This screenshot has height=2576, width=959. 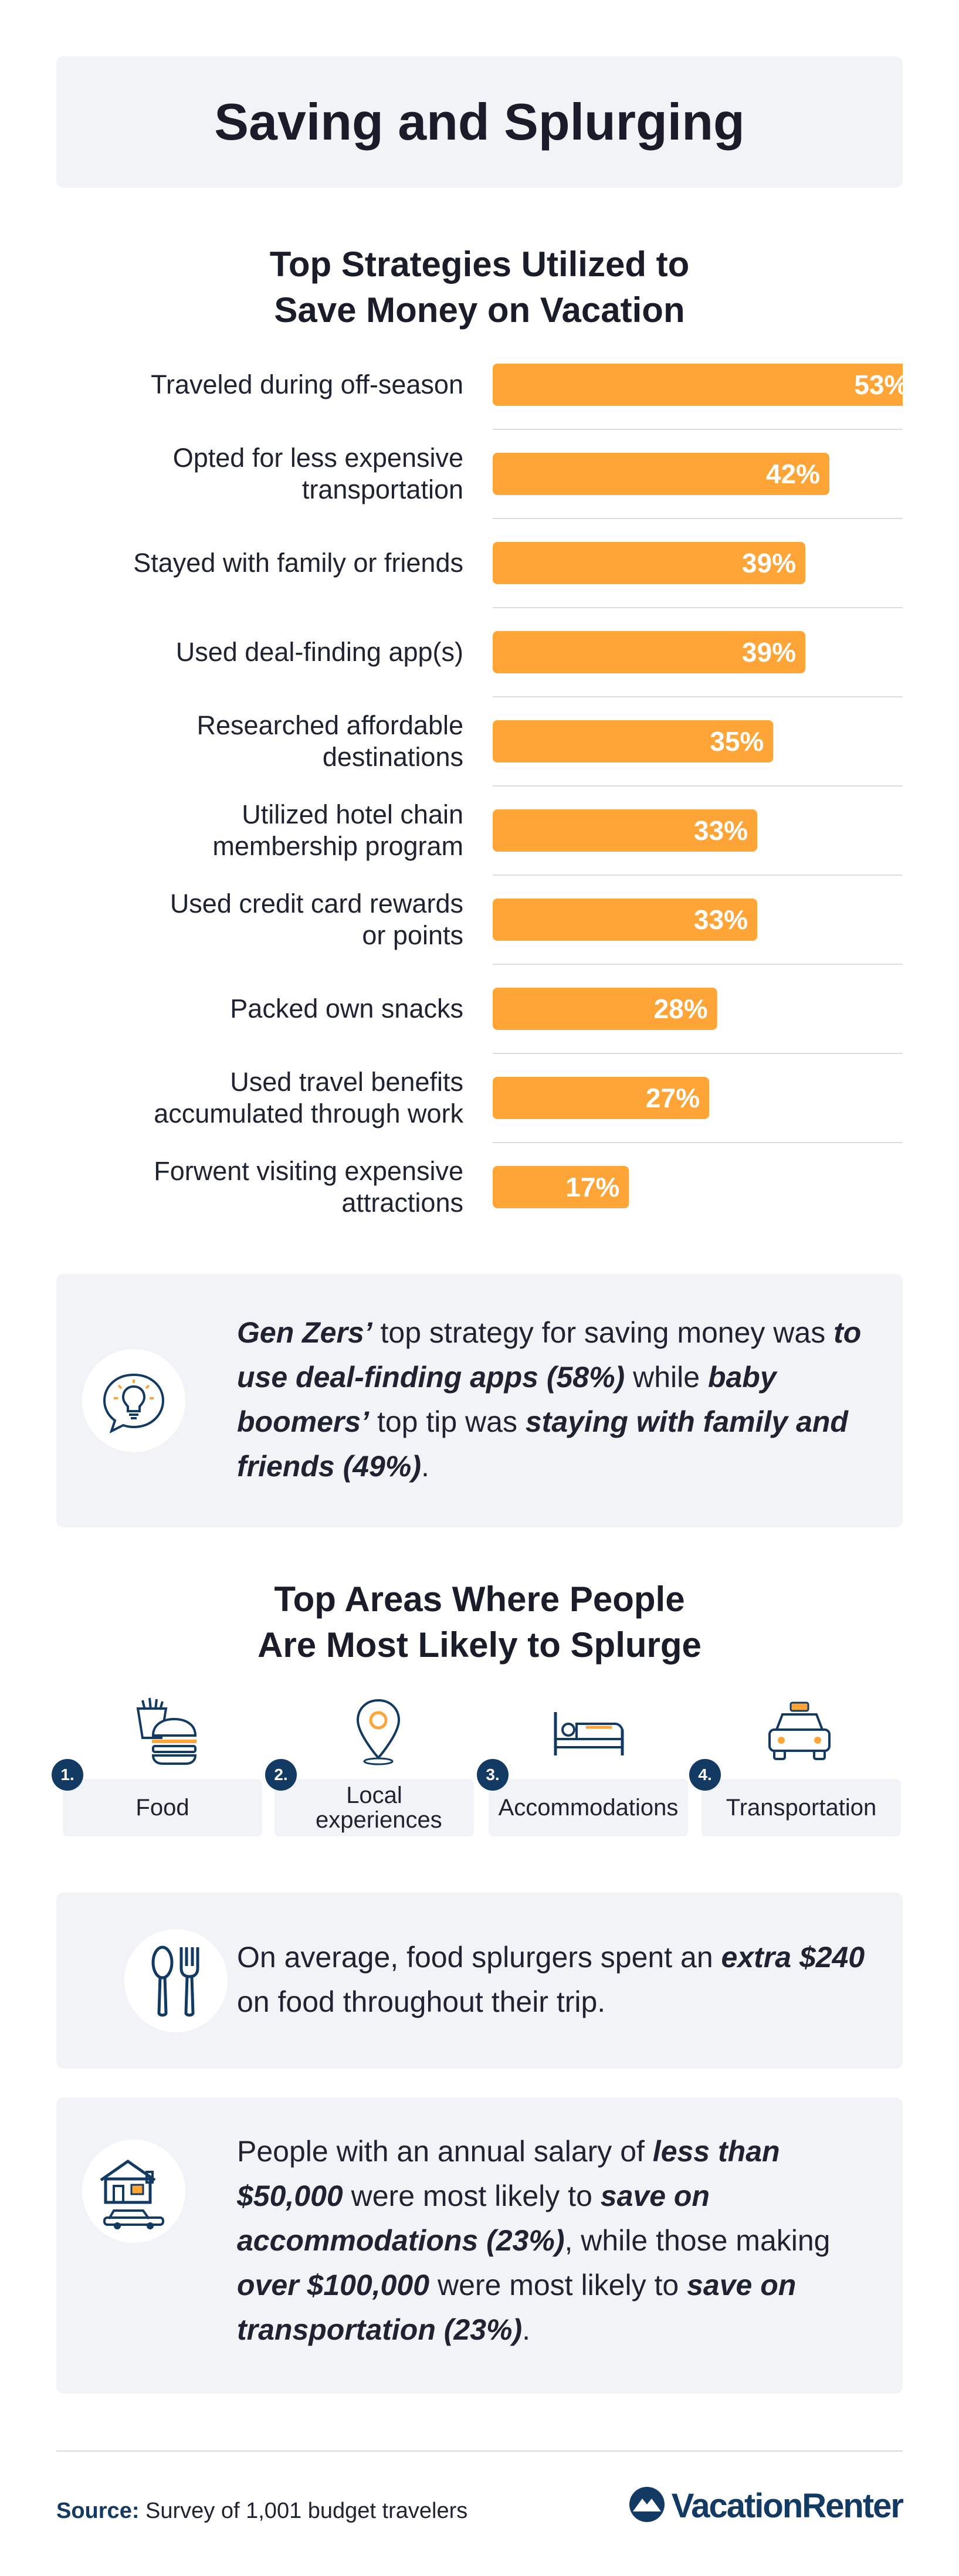 What do you see at coordinates (493, 1775) in the screenshot?
I see `rank-badge-3: 3.` at bounding box center [493, 1775].